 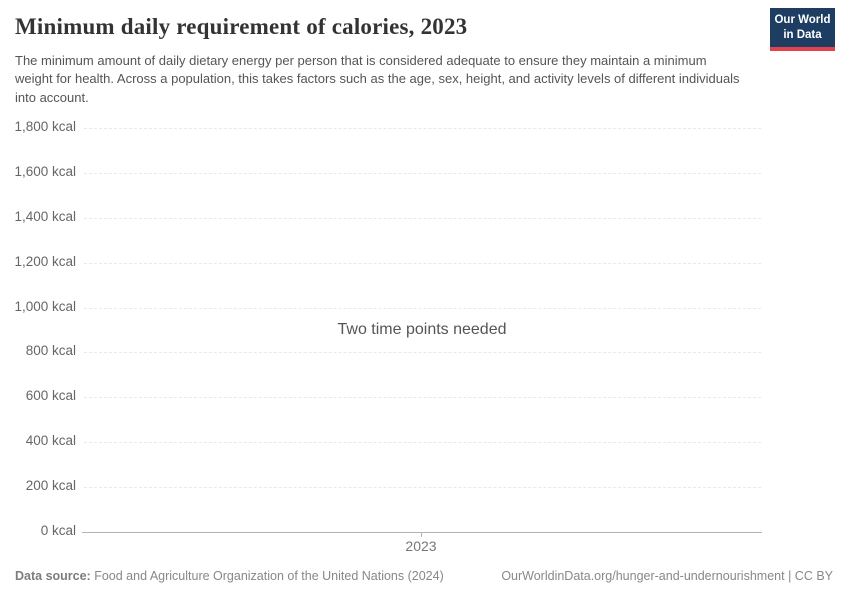 I want to click on footer-license: CC BY, so click(x=813, y=576).